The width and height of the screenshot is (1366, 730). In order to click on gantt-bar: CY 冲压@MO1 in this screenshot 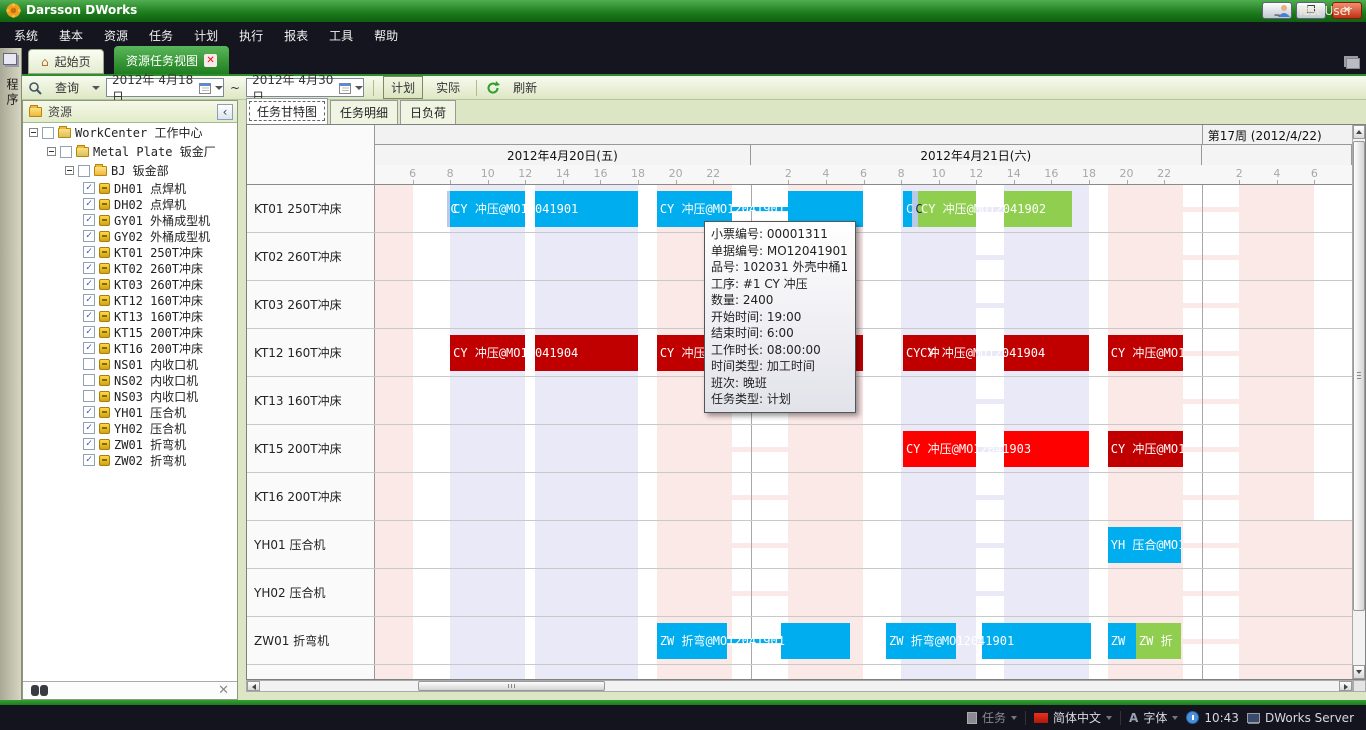, I will do `click(1145, 449)`.